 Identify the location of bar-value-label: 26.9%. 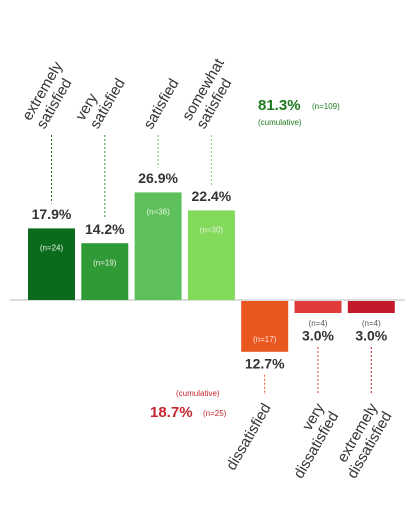
(158, 178).